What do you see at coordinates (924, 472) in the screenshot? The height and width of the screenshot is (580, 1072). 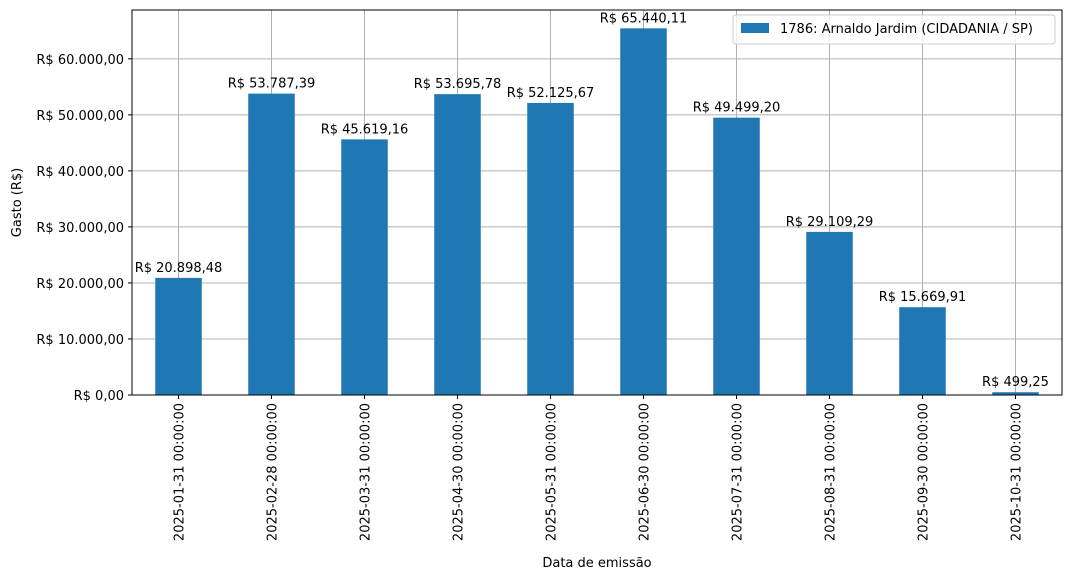 I see `x-tick-label: 2025-09-30 00:00:00` at bounding box center [924, 472].